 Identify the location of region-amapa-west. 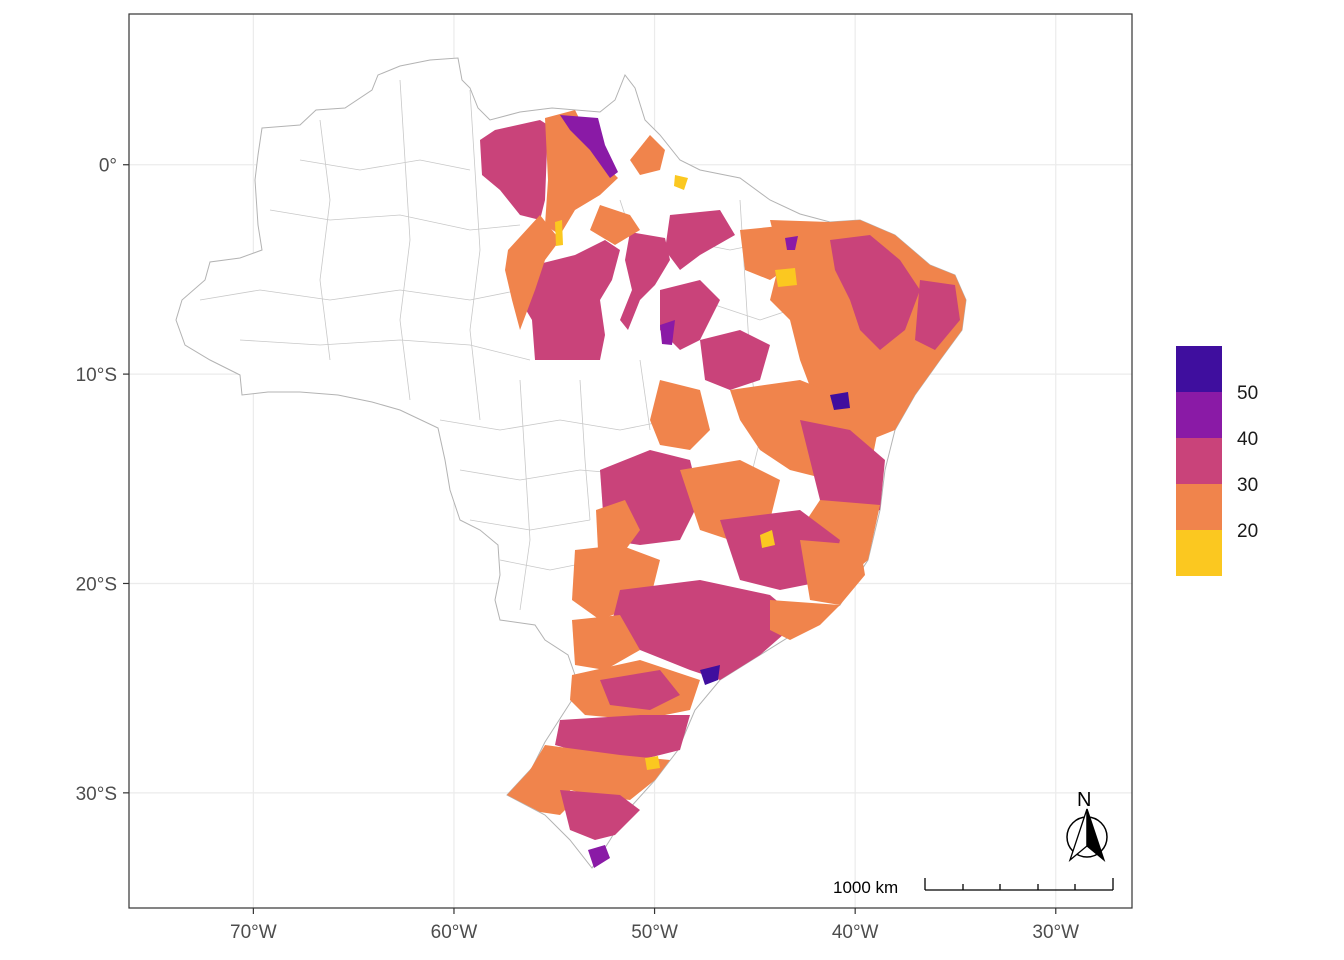
(581, 172).